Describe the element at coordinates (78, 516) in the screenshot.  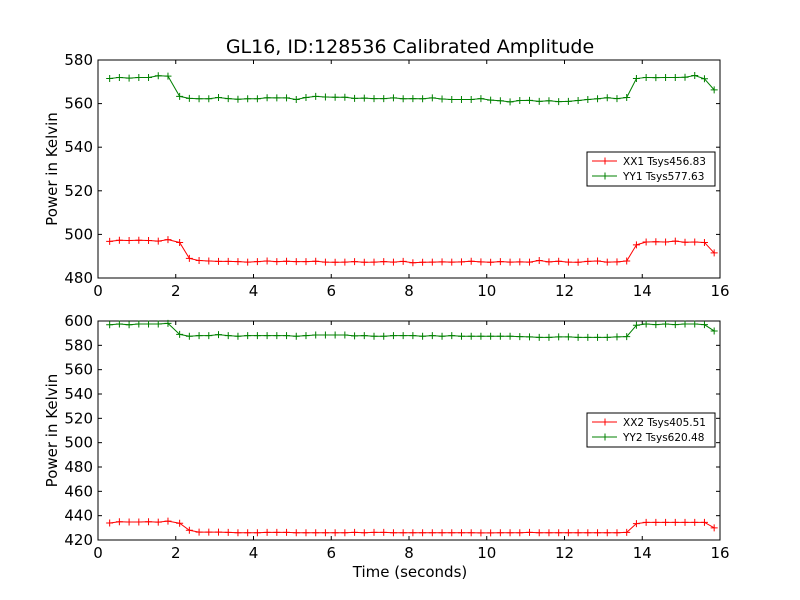
I see `y-tick-label: 440` at that location.